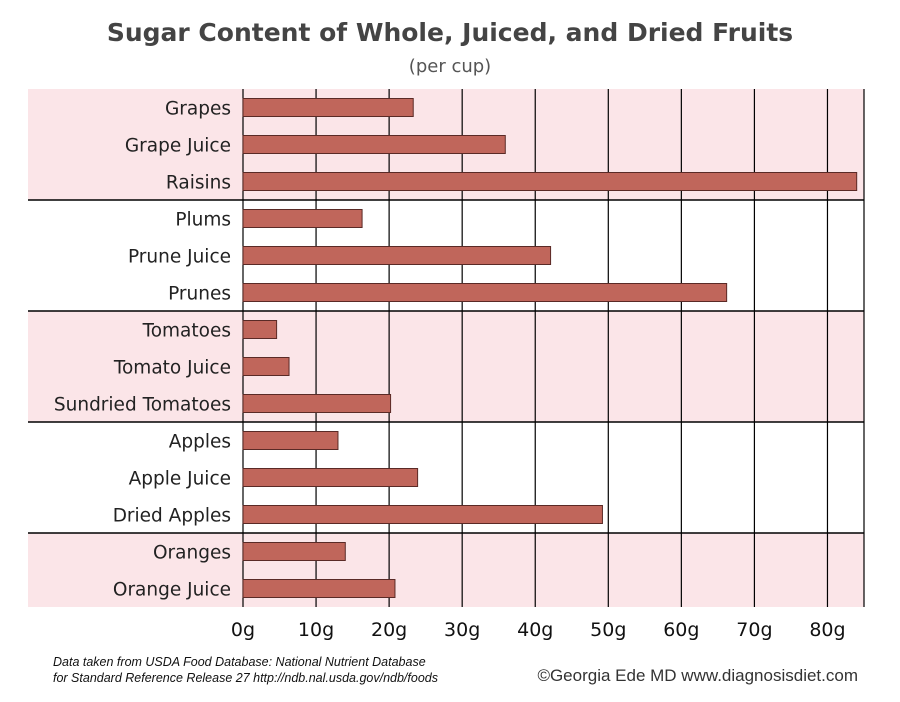  What do you see at coordinates (266, 366) in the screenshot?
I see `bar-tomato-juice` at bounding box center [266, 366].